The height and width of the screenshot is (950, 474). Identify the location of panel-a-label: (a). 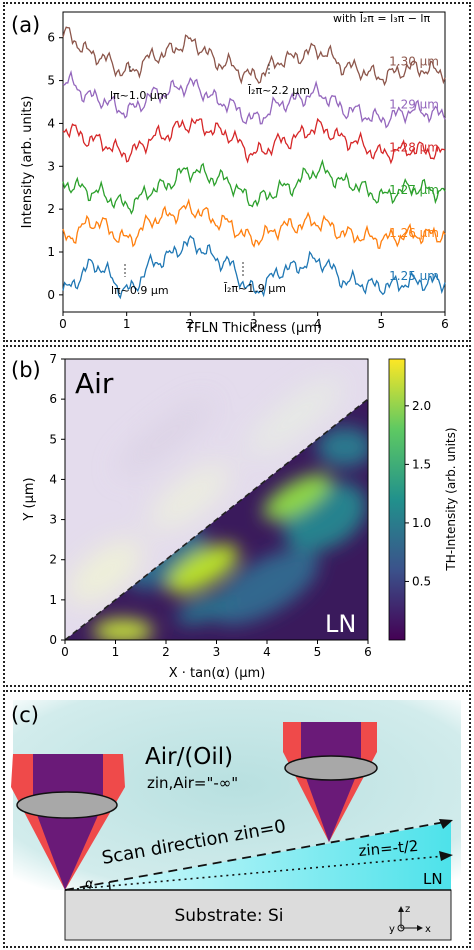
(25, 25).